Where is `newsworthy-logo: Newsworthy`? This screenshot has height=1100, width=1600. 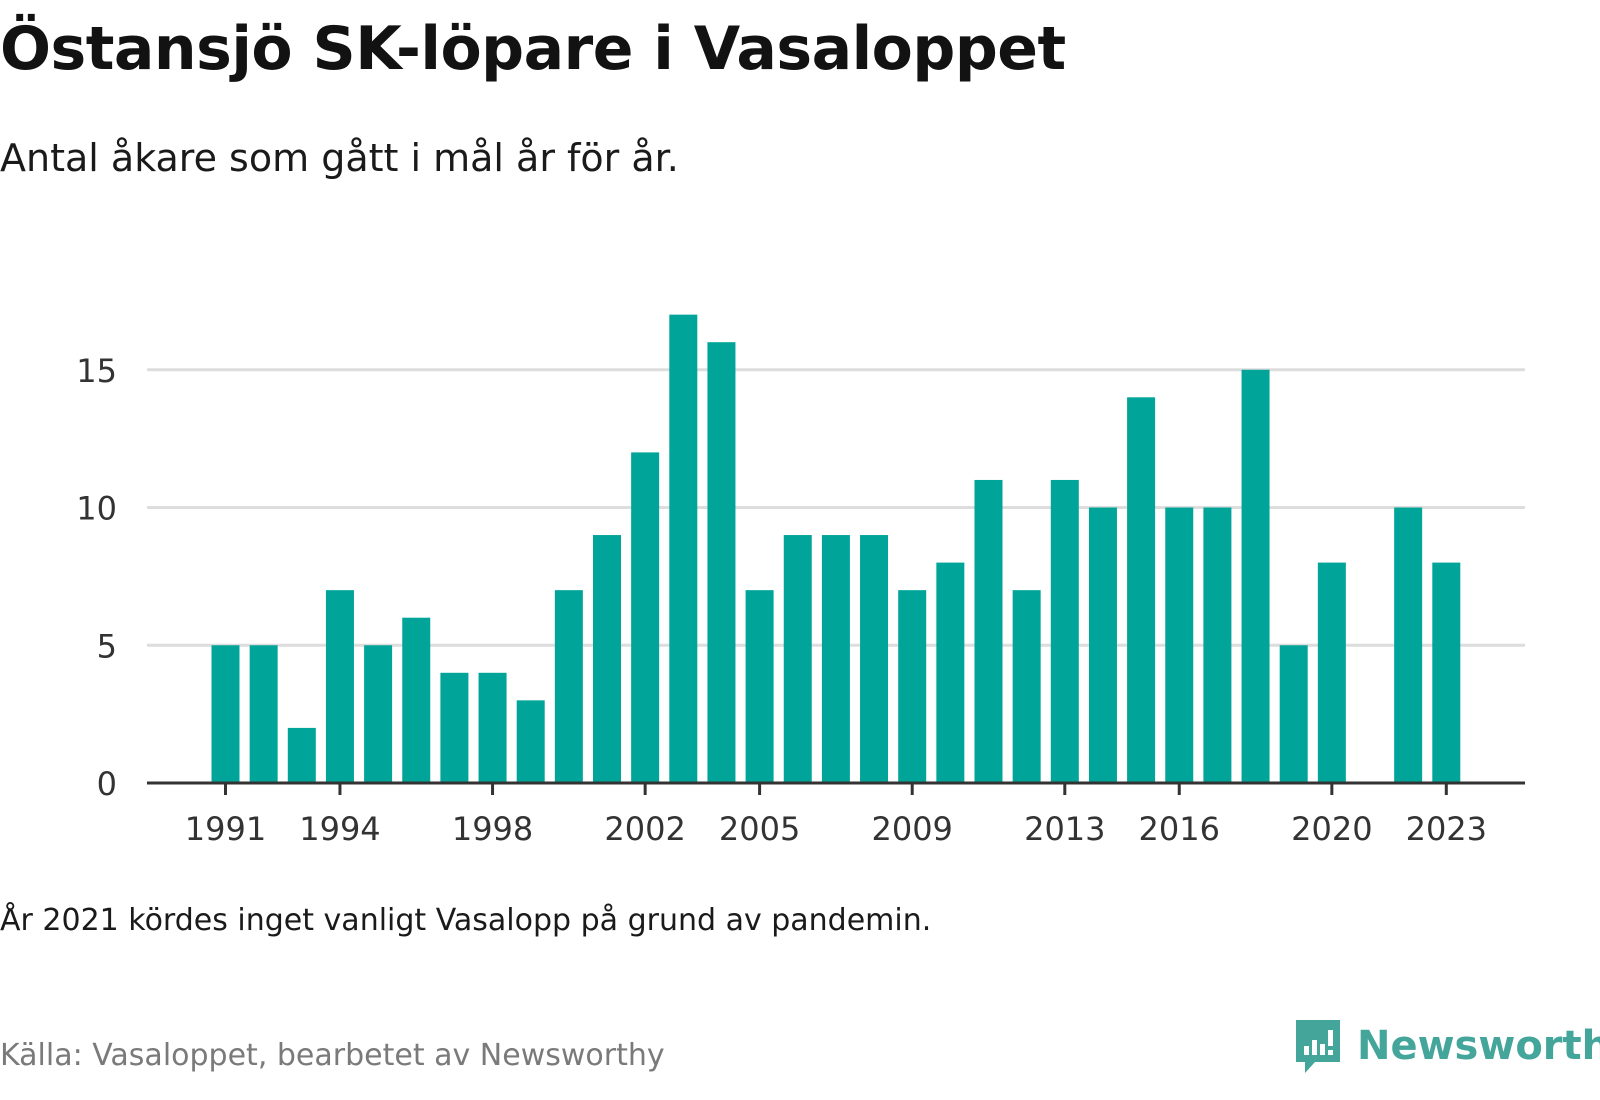
newsworthy-logo: Newsworthy is located at coordinates (1446, 1046).